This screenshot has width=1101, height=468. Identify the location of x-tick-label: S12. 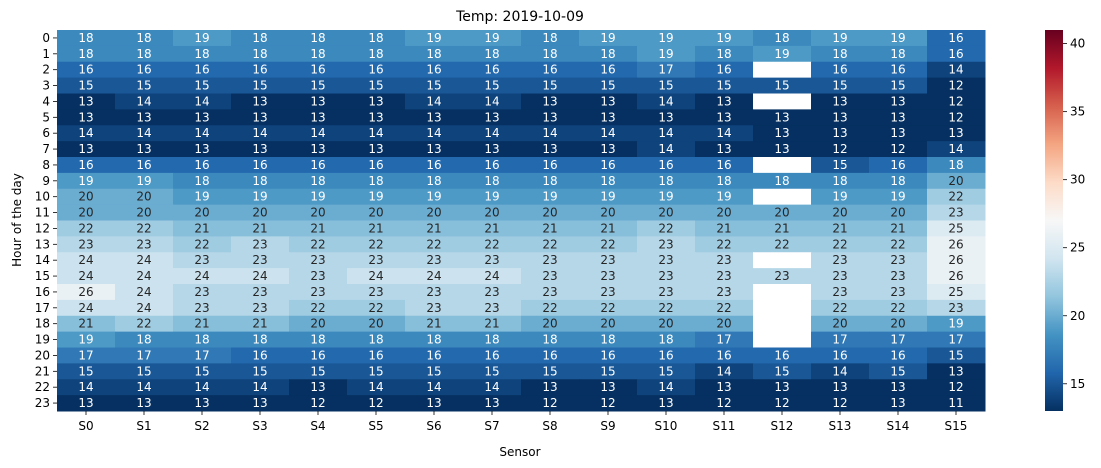
(782, 426).